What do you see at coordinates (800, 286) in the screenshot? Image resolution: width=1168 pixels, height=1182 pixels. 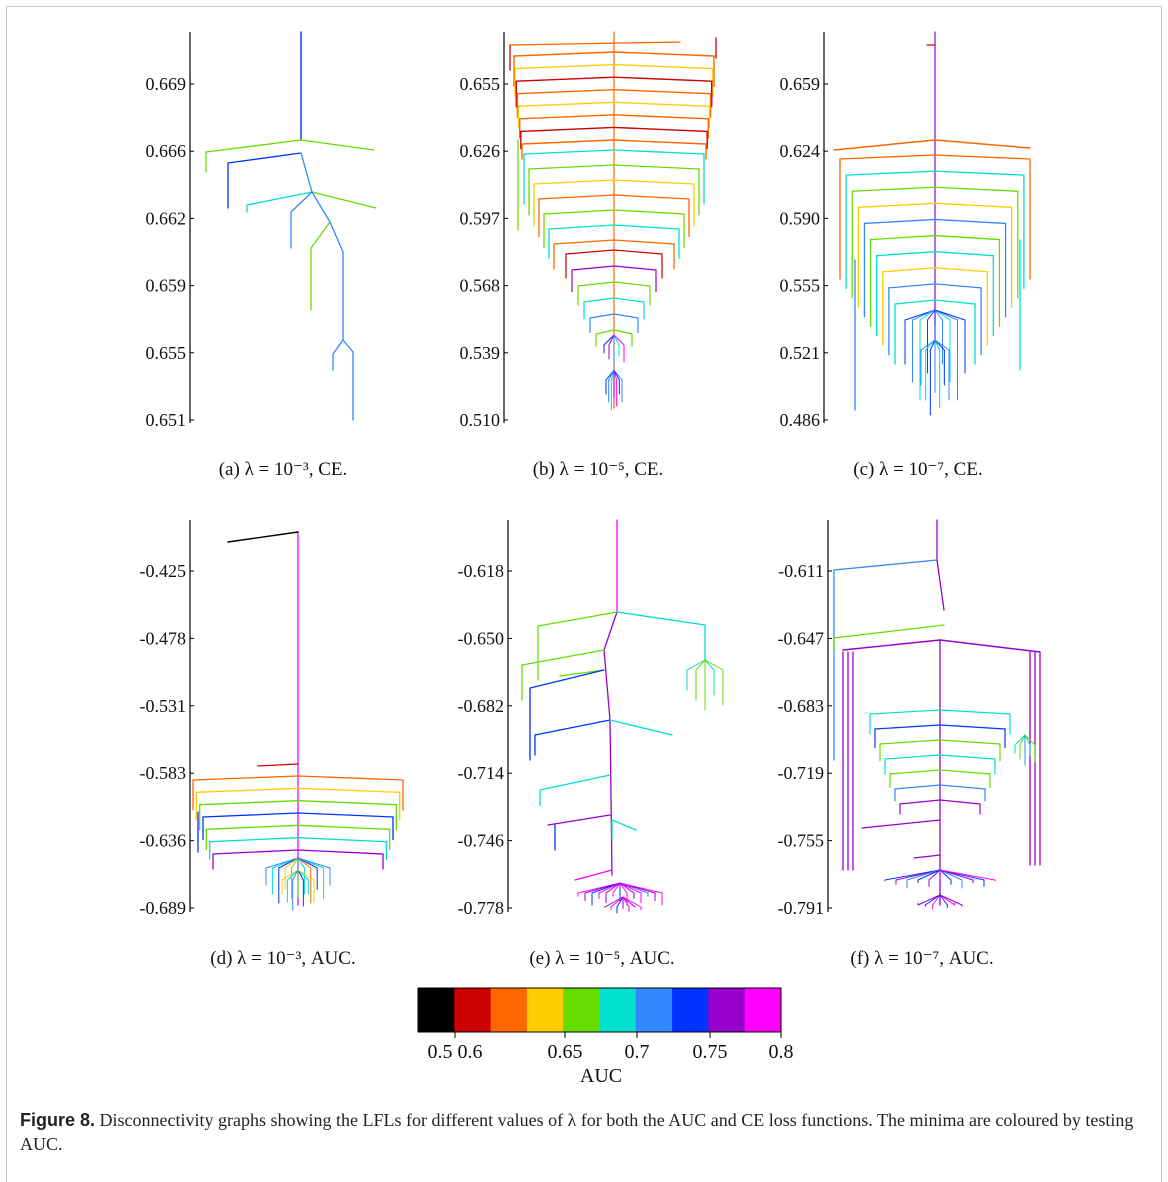 I see `y-tick-label: 0.555` at bounding box center [800, 286].